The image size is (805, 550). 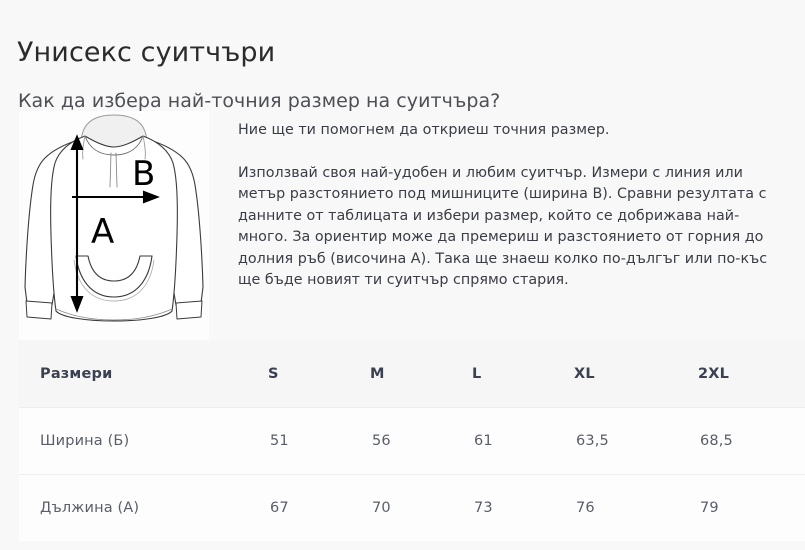 I want to click on height-label-a: A, so click(x=102, y=232).